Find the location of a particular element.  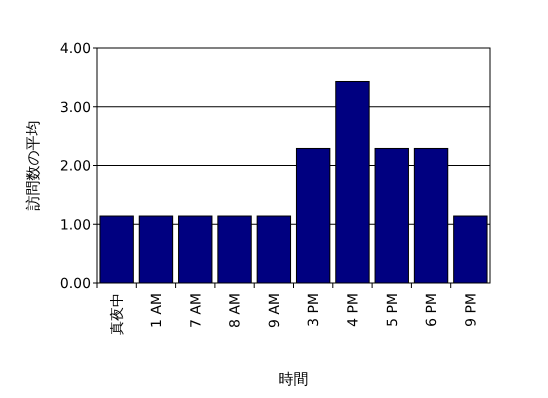

x-tick-label: 7 AM is located at coordinates (196, 310).